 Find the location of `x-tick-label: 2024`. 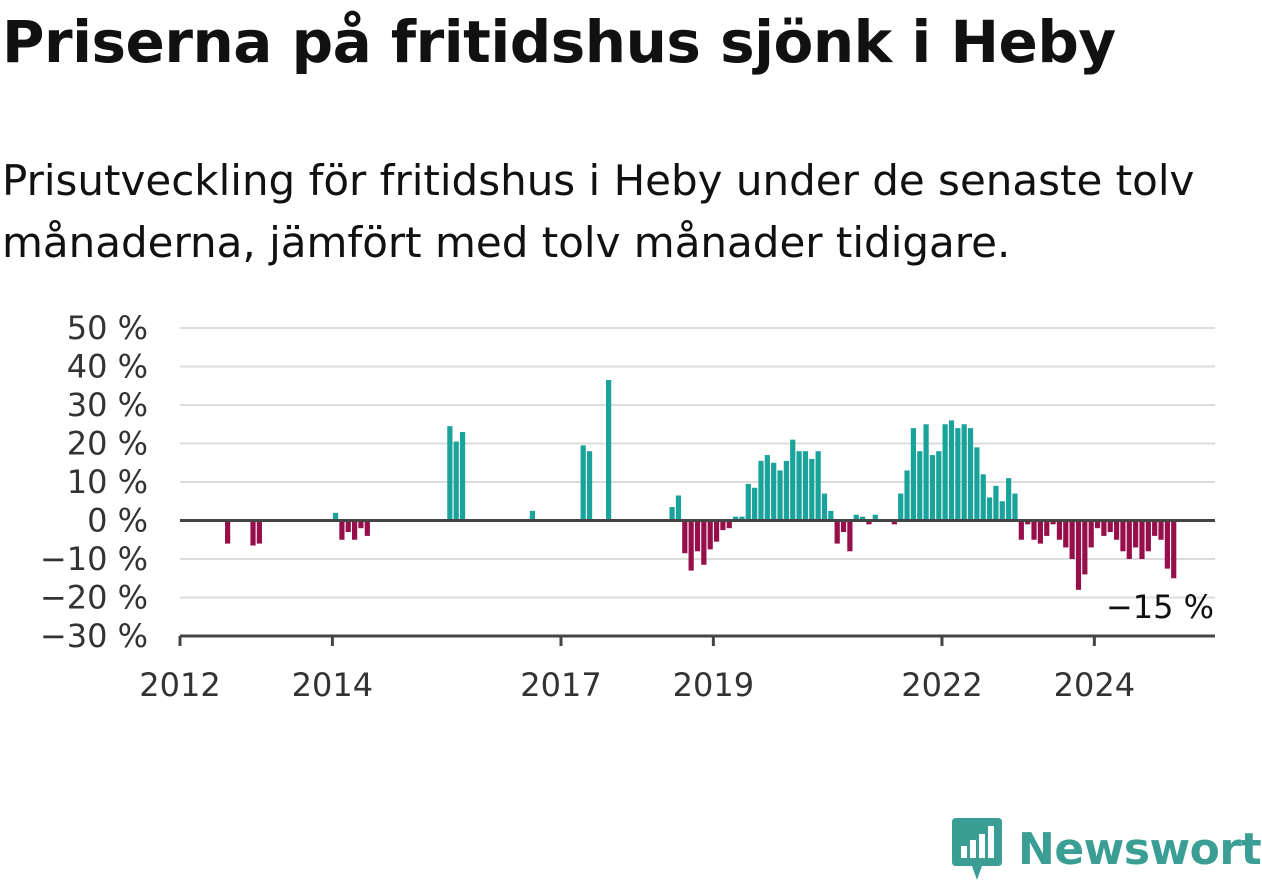

x-tick-label: 2024 is located at coordinates (1094, 685).